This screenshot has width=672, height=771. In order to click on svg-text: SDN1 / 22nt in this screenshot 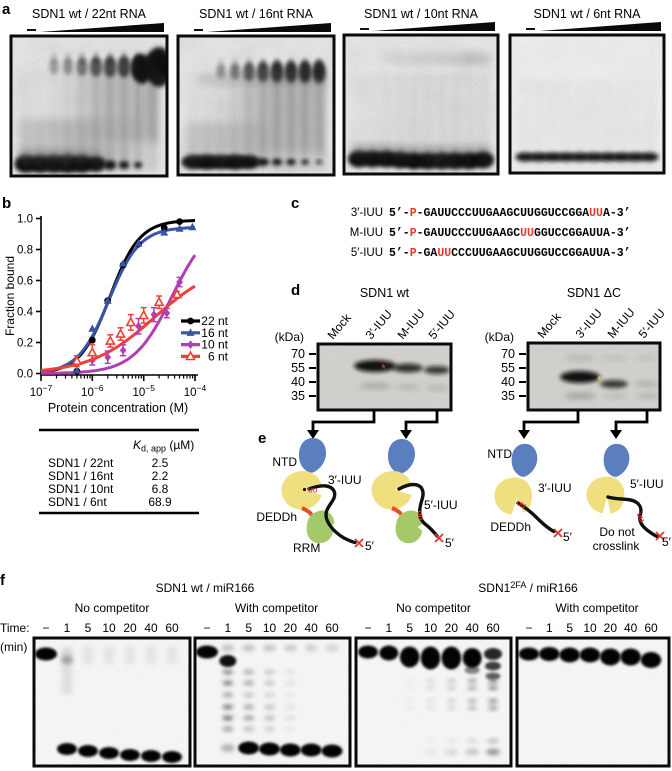, I will do `click(81, 463)`.